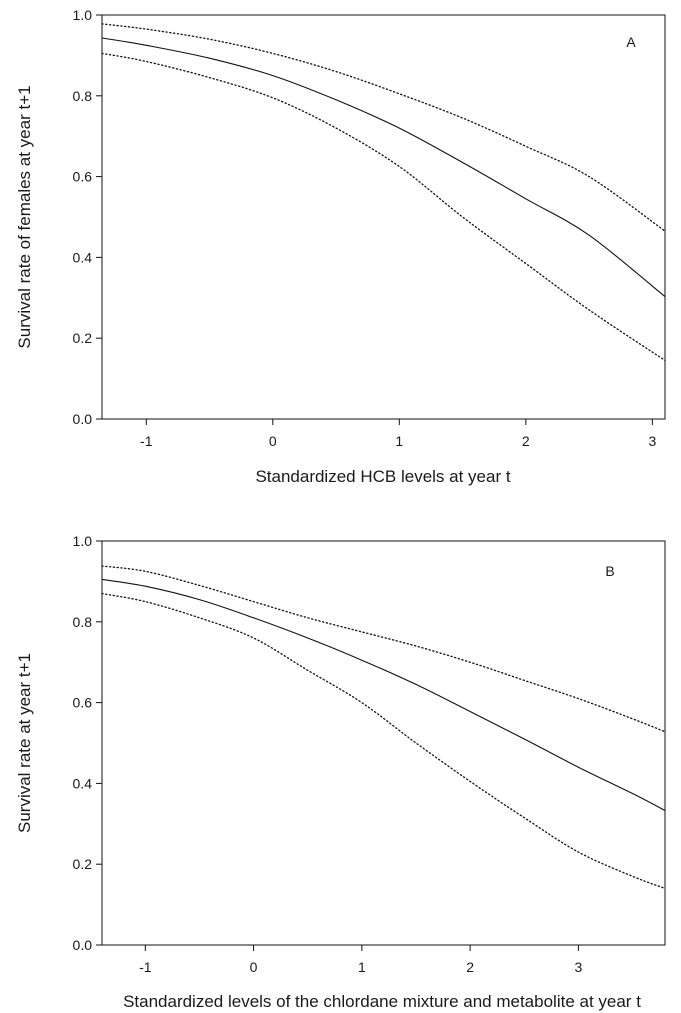 This screenshot has width=681, height=1013. I want to click on y-axis-title: Survival rate of females at year t+1, so click(24, 216).